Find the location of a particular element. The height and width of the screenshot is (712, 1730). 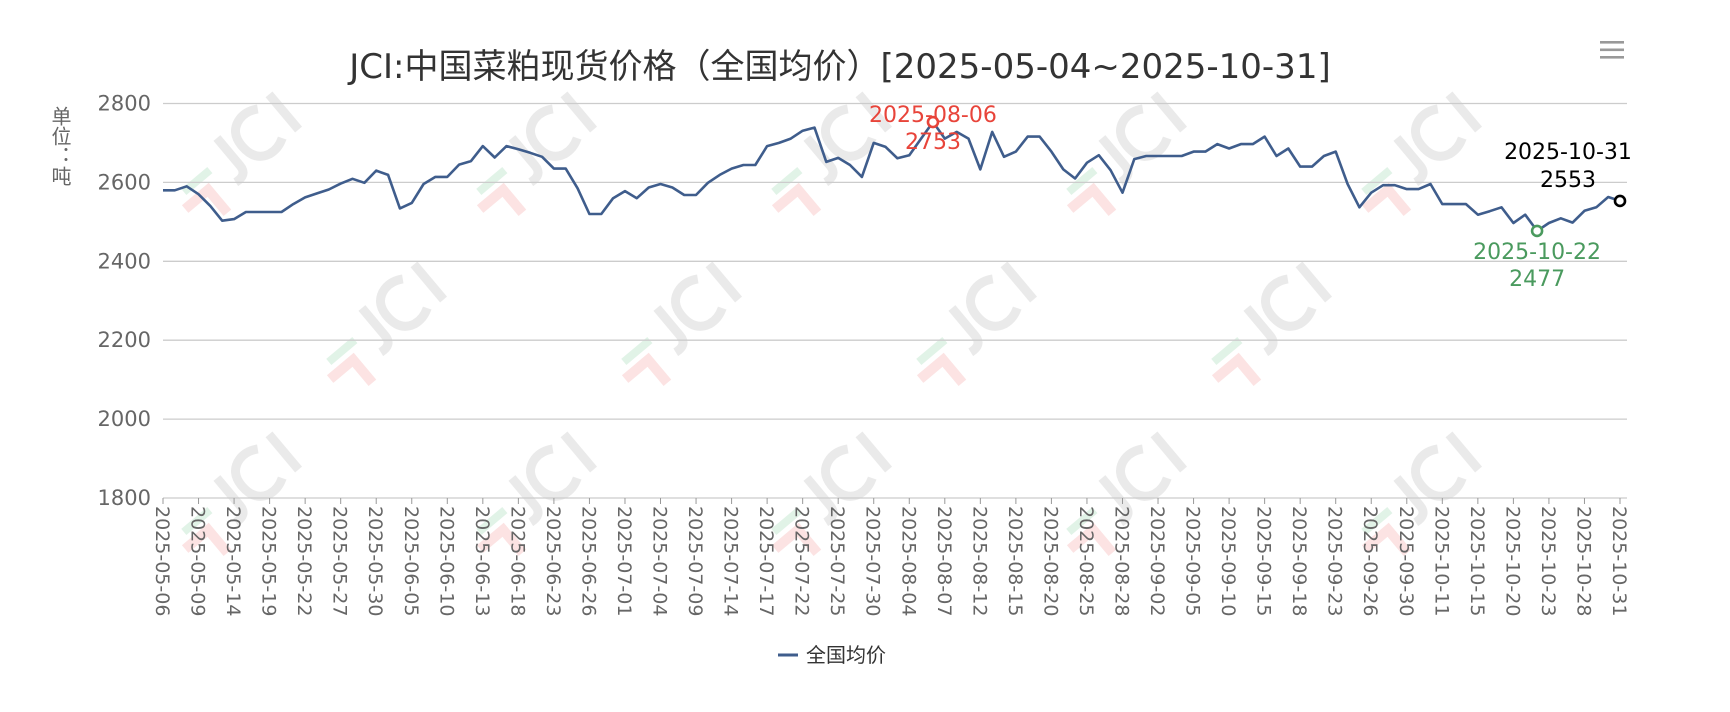

x-tick-label: 2025-08-20 is located at coordinates (1050, 561).